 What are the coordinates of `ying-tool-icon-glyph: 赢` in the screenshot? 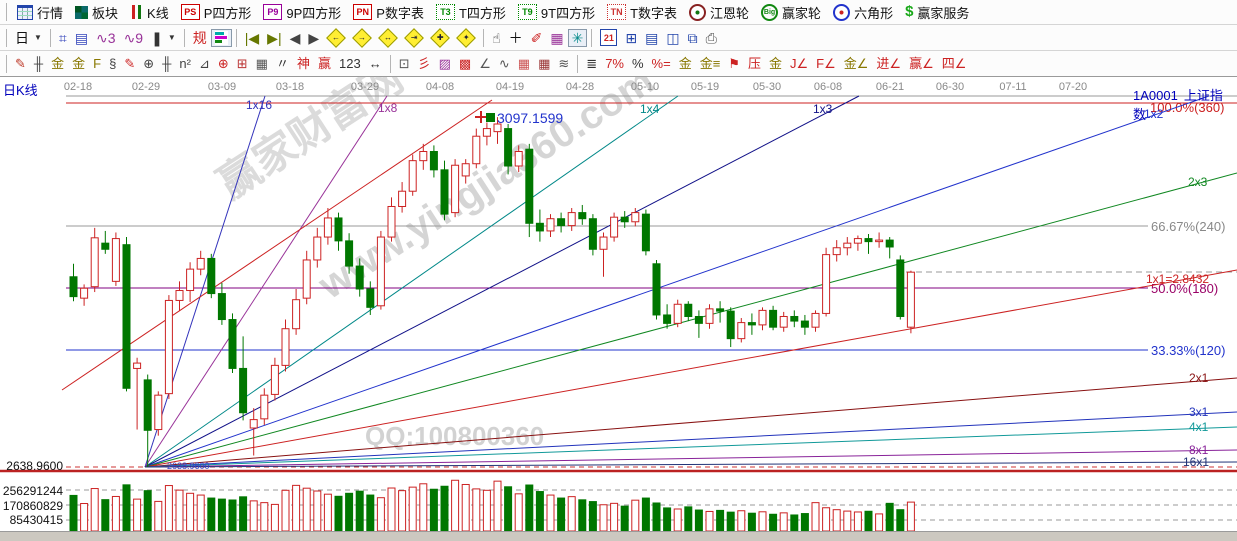 It's located at (324, 63).